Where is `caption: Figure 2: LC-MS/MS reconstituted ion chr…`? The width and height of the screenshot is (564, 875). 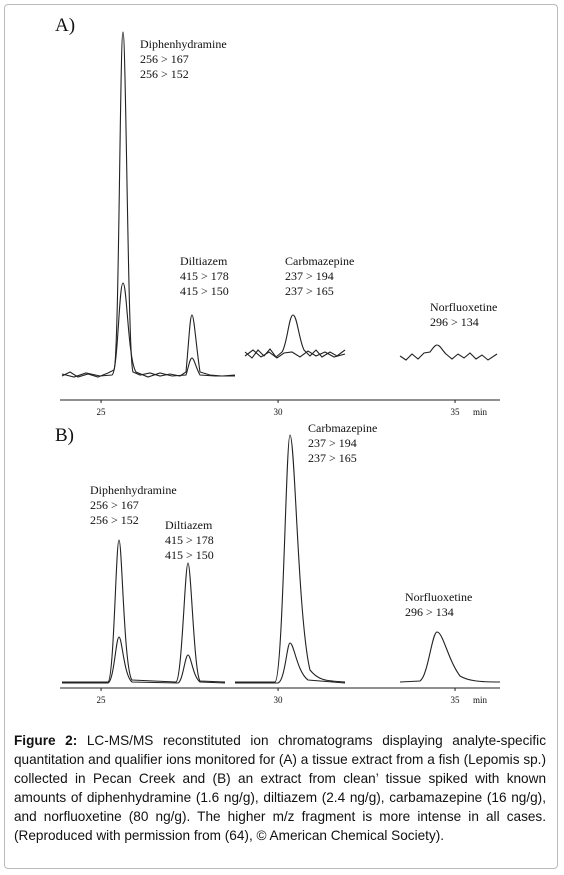
caption: Figure 2: LC-MS/MS reconstituted ion chr… is located at coordinates (280, 788).